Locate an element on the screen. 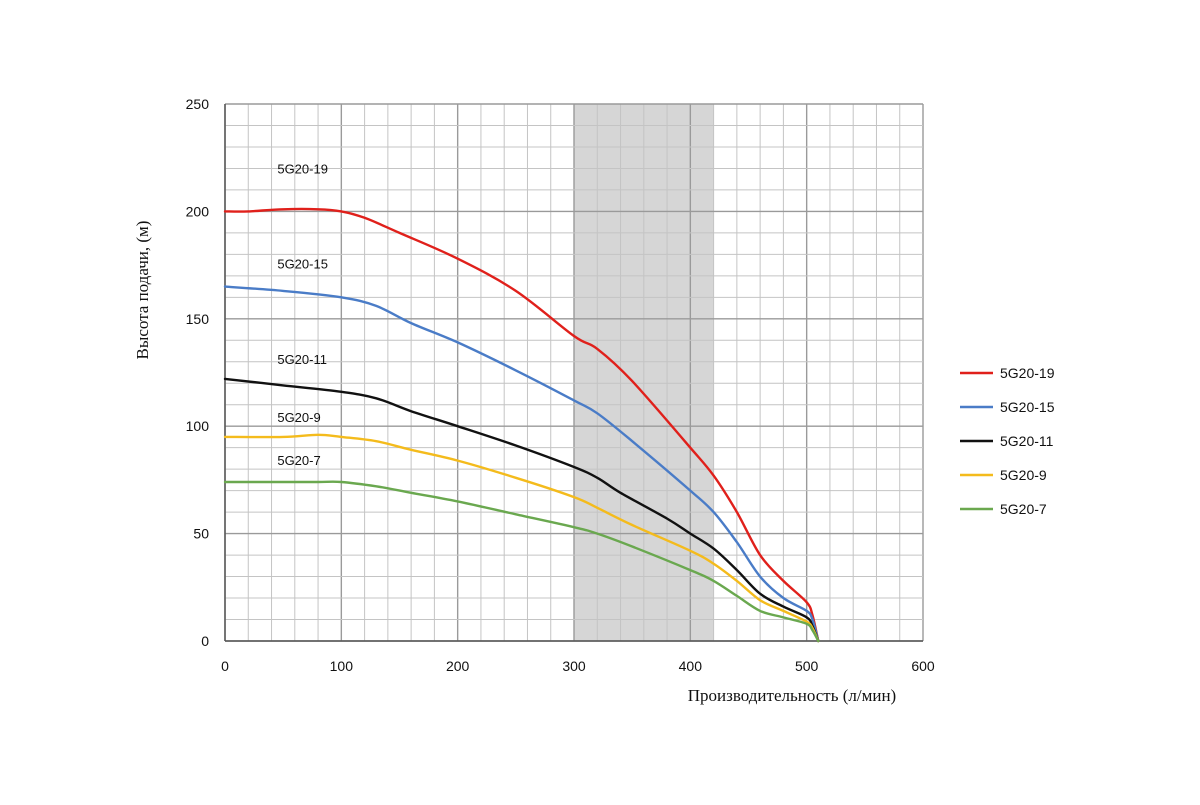 This screenshot has height=805, width=1200. legend: 5G20-19 5G20-15 5G20-11 5G20-9 5G20-7 is located at coordinates (1007, 441).